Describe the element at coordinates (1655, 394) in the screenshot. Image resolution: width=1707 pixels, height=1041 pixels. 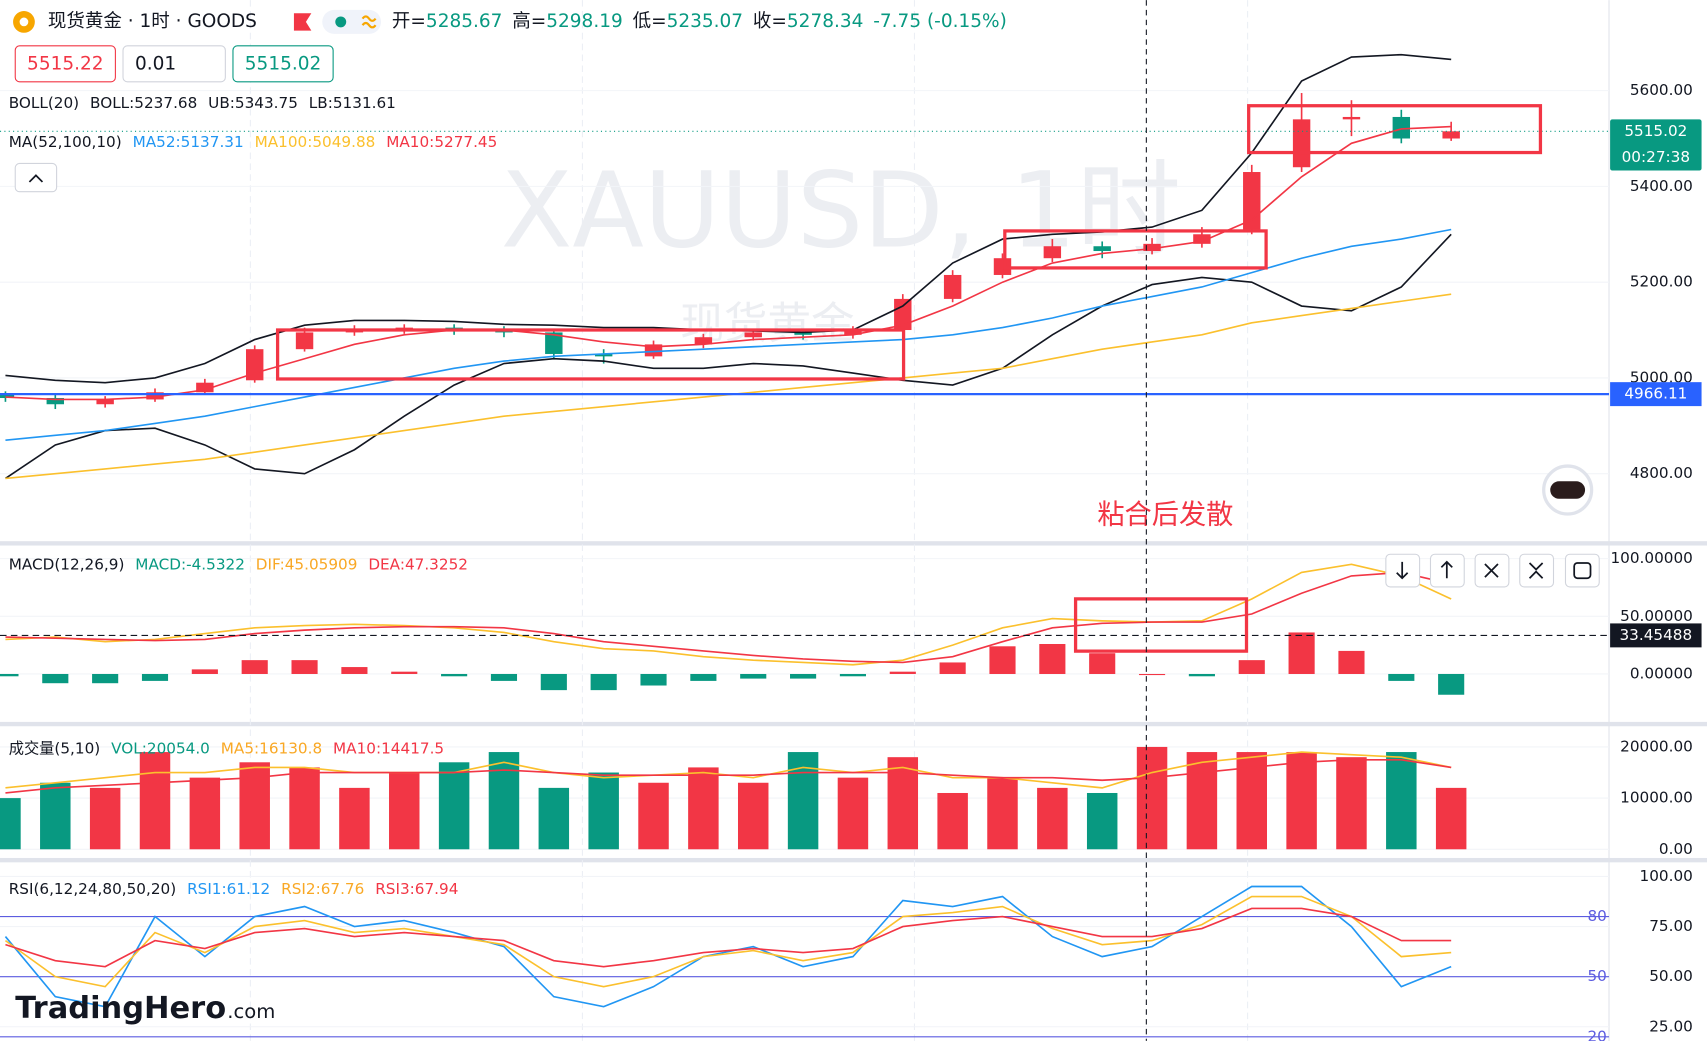
I see `price-tag-label: 4966.11` at that location.